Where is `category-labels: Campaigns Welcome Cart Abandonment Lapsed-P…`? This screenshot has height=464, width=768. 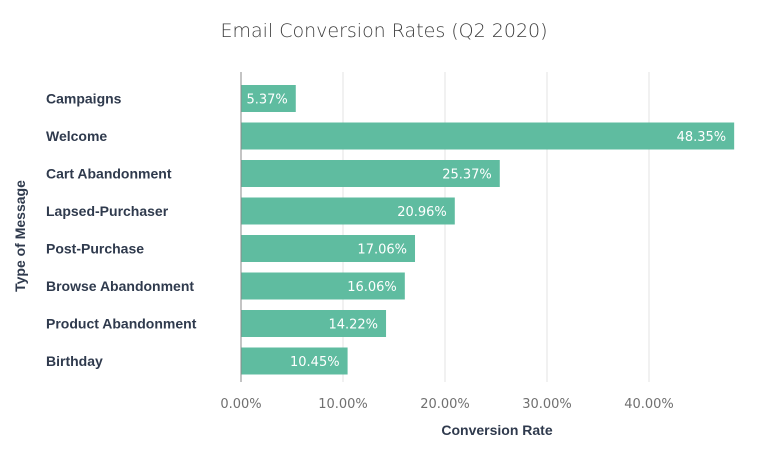 category-labels: Campaigns Welcome Cart Abandonment Lapsed-P… is located at coordinates (121, 230).